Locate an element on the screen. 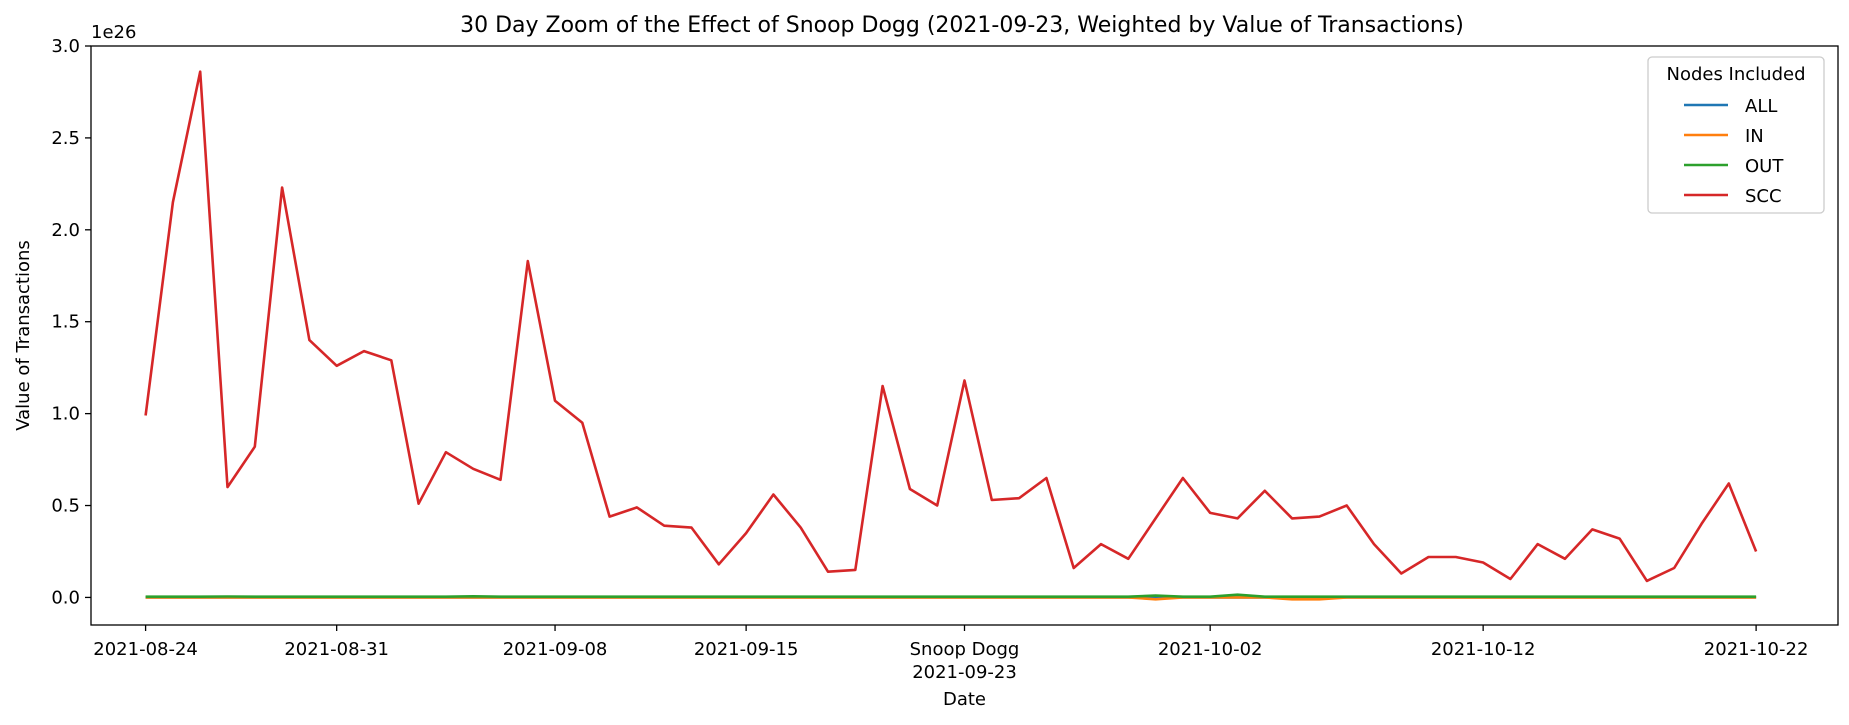  chart-legend: Nodes Included ALL IN OUT SCC is located at coordinates (1736, 135).